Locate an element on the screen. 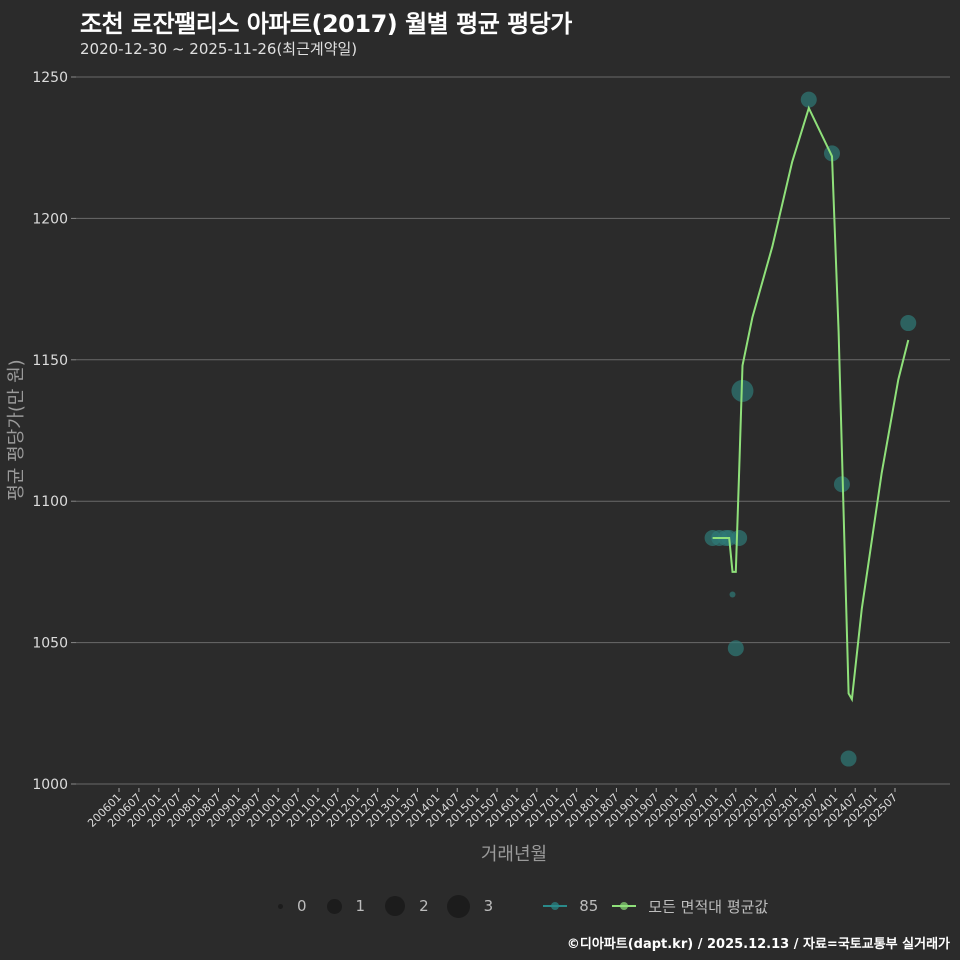 Image resolution: width=960 pixels, height=960 pixels. legend: 0 1 2 3 85 모든 면적대 평균값 is located at coordinates (526, 906).